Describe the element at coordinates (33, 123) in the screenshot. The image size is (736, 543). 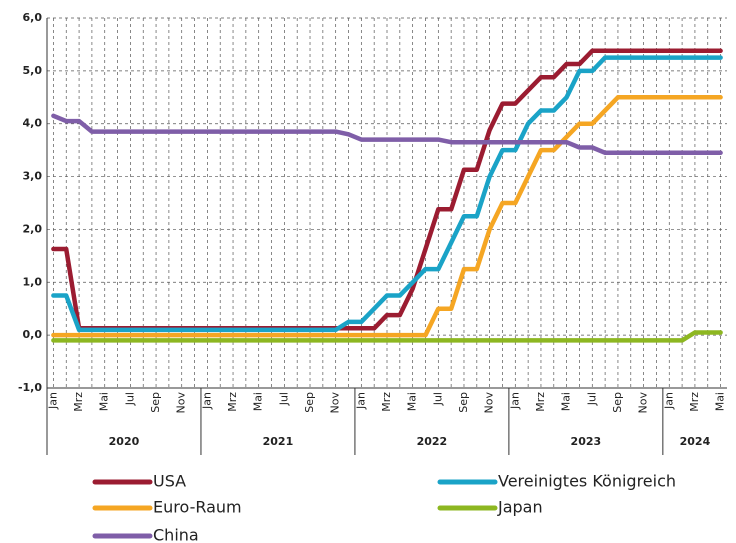
I see `y-tick-label: 4,0` at that location.